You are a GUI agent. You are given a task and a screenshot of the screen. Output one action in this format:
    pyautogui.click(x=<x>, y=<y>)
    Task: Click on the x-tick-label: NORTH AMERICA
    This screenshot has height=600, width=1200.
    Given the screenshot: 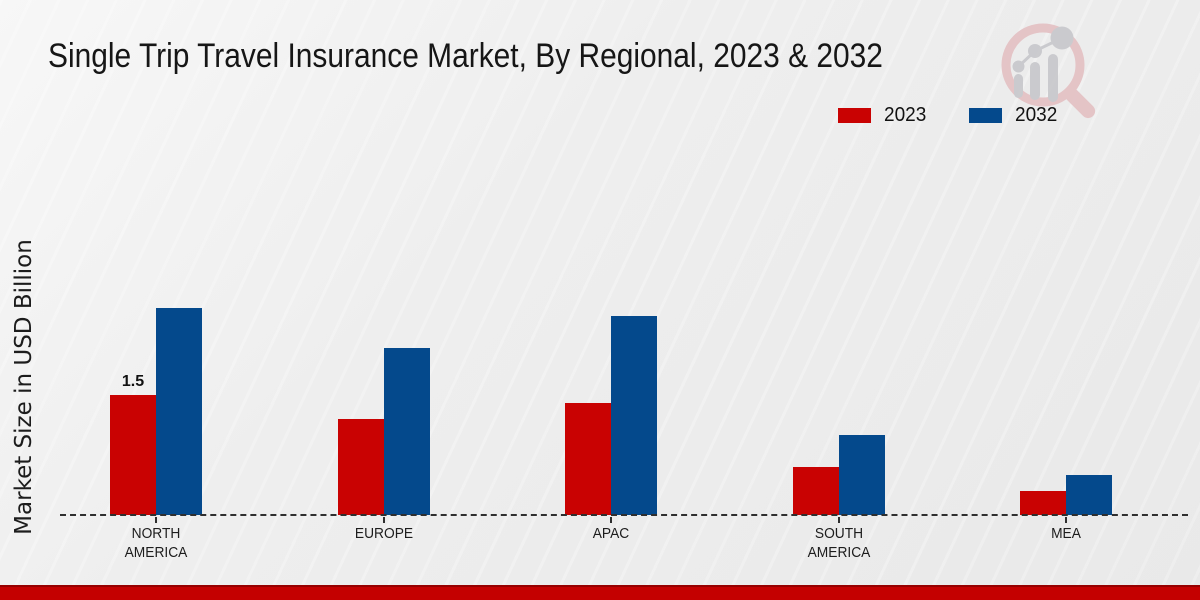 What is the action you would take?
    pyautogui.click(x=156, y=543)
    